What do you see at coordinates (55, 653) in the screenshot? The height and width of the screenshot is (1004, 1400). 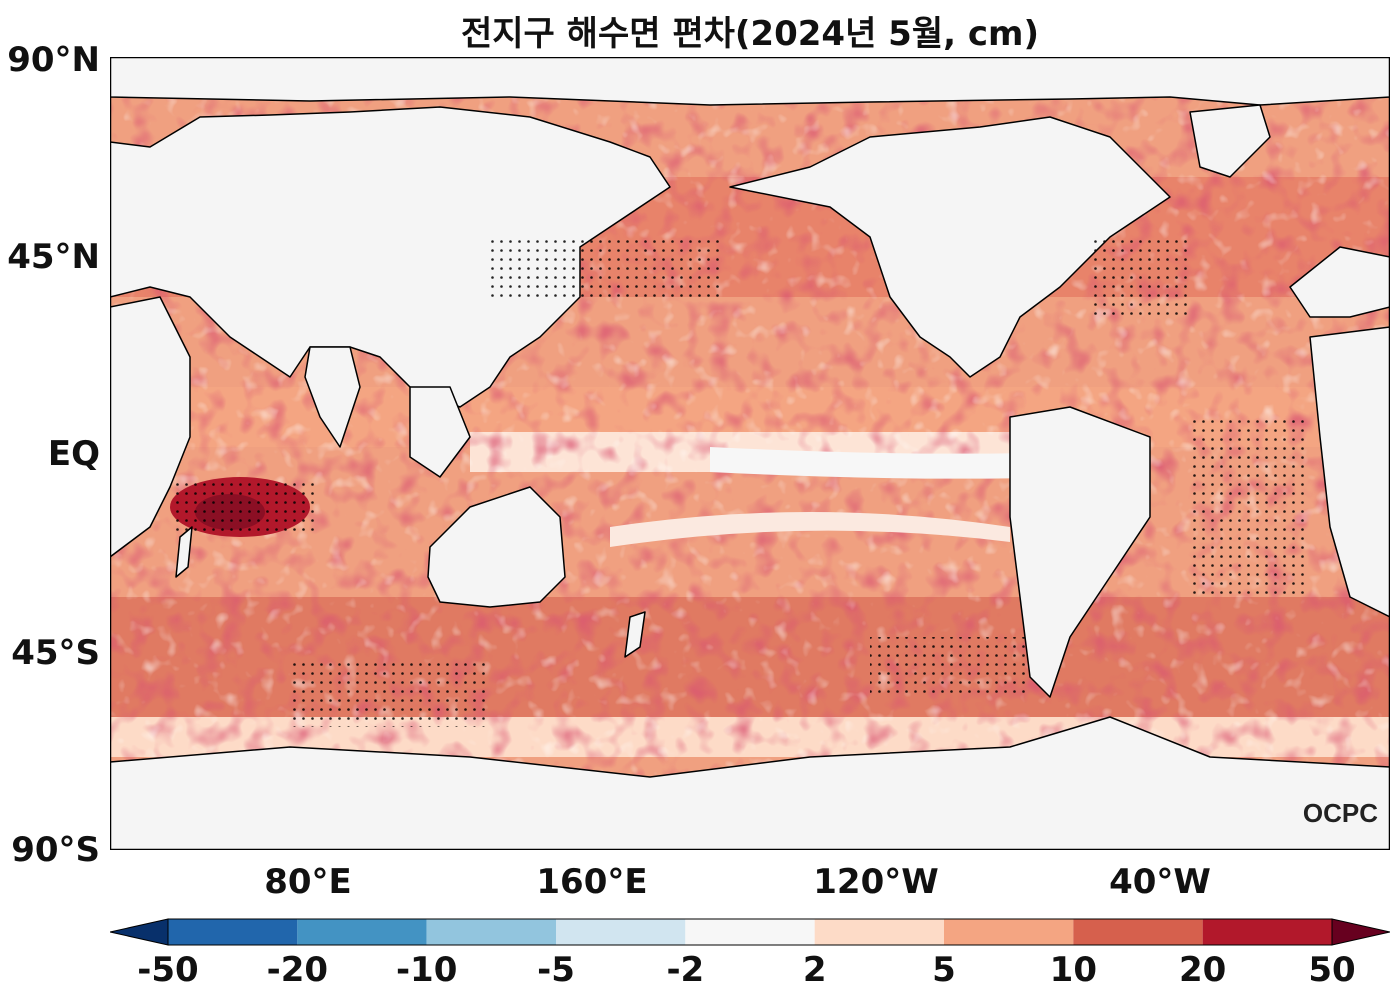 I see `lat-label-45s: 45°S` at bounding box center [55, 653].